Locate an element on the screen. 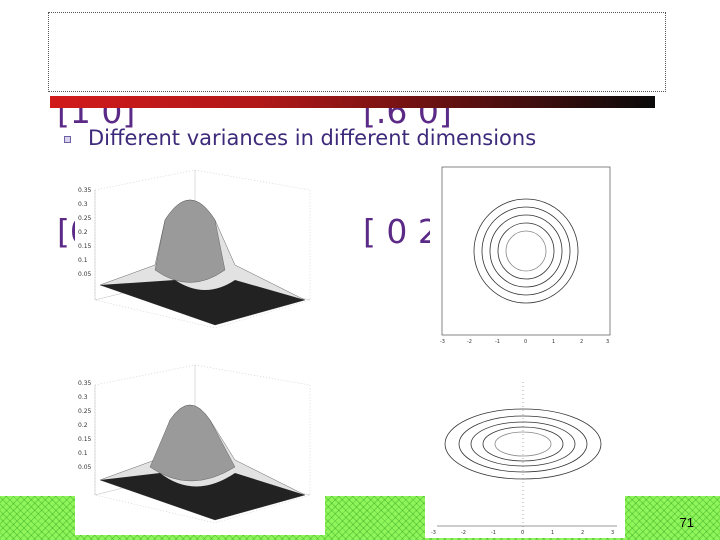  contour-plot-bottom: -3 -2 -1 0 1 2 3 is located at coordinates (525, 455).